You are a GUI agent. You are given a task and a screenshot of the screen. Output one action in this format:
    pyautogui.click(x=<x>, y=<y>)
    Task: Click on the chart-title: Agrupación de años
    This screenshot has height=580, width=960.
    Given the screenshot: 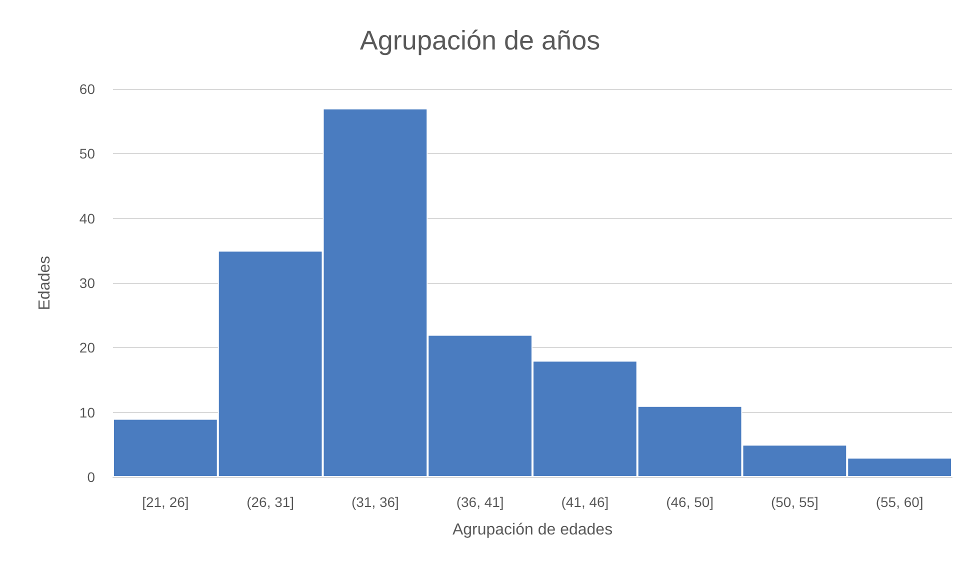 What is the action you would take?
    pyautogui.click(x=480, y=41)
    